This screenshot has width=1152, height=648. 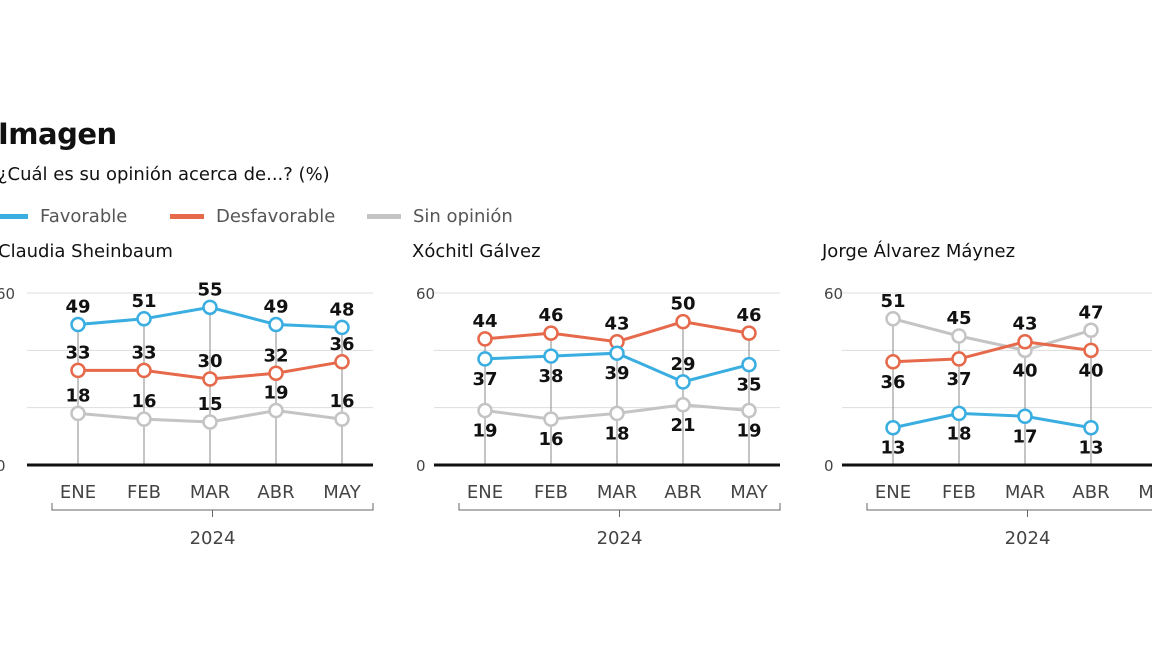 What do you see at coordinates (275, 355) in the screenshot?
I see `data-label: 32` at bounding box center [275, 355].